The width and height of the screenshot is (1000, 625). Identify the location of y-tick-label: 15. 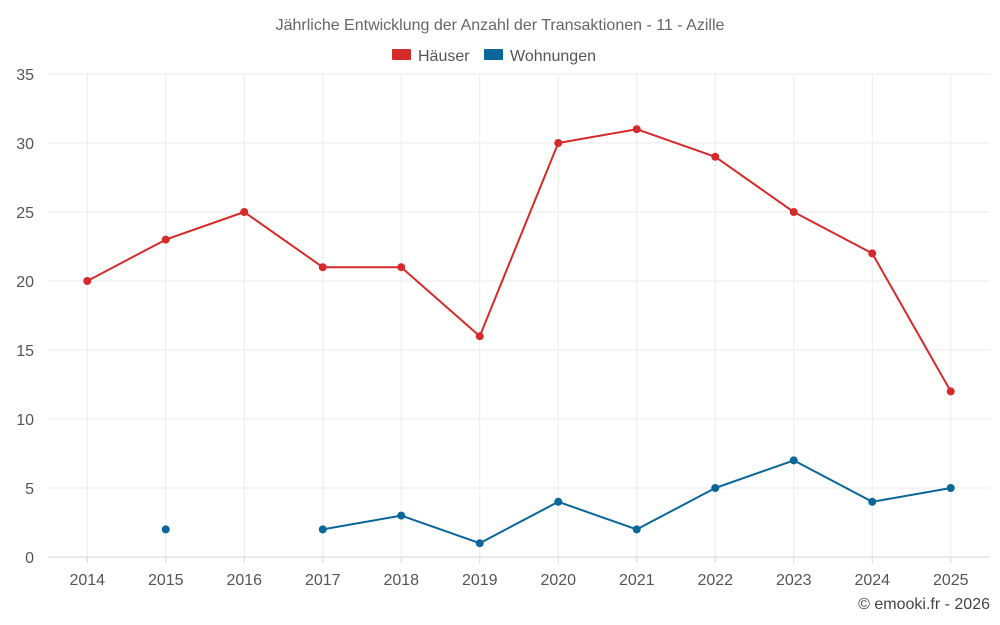
(25, 351).